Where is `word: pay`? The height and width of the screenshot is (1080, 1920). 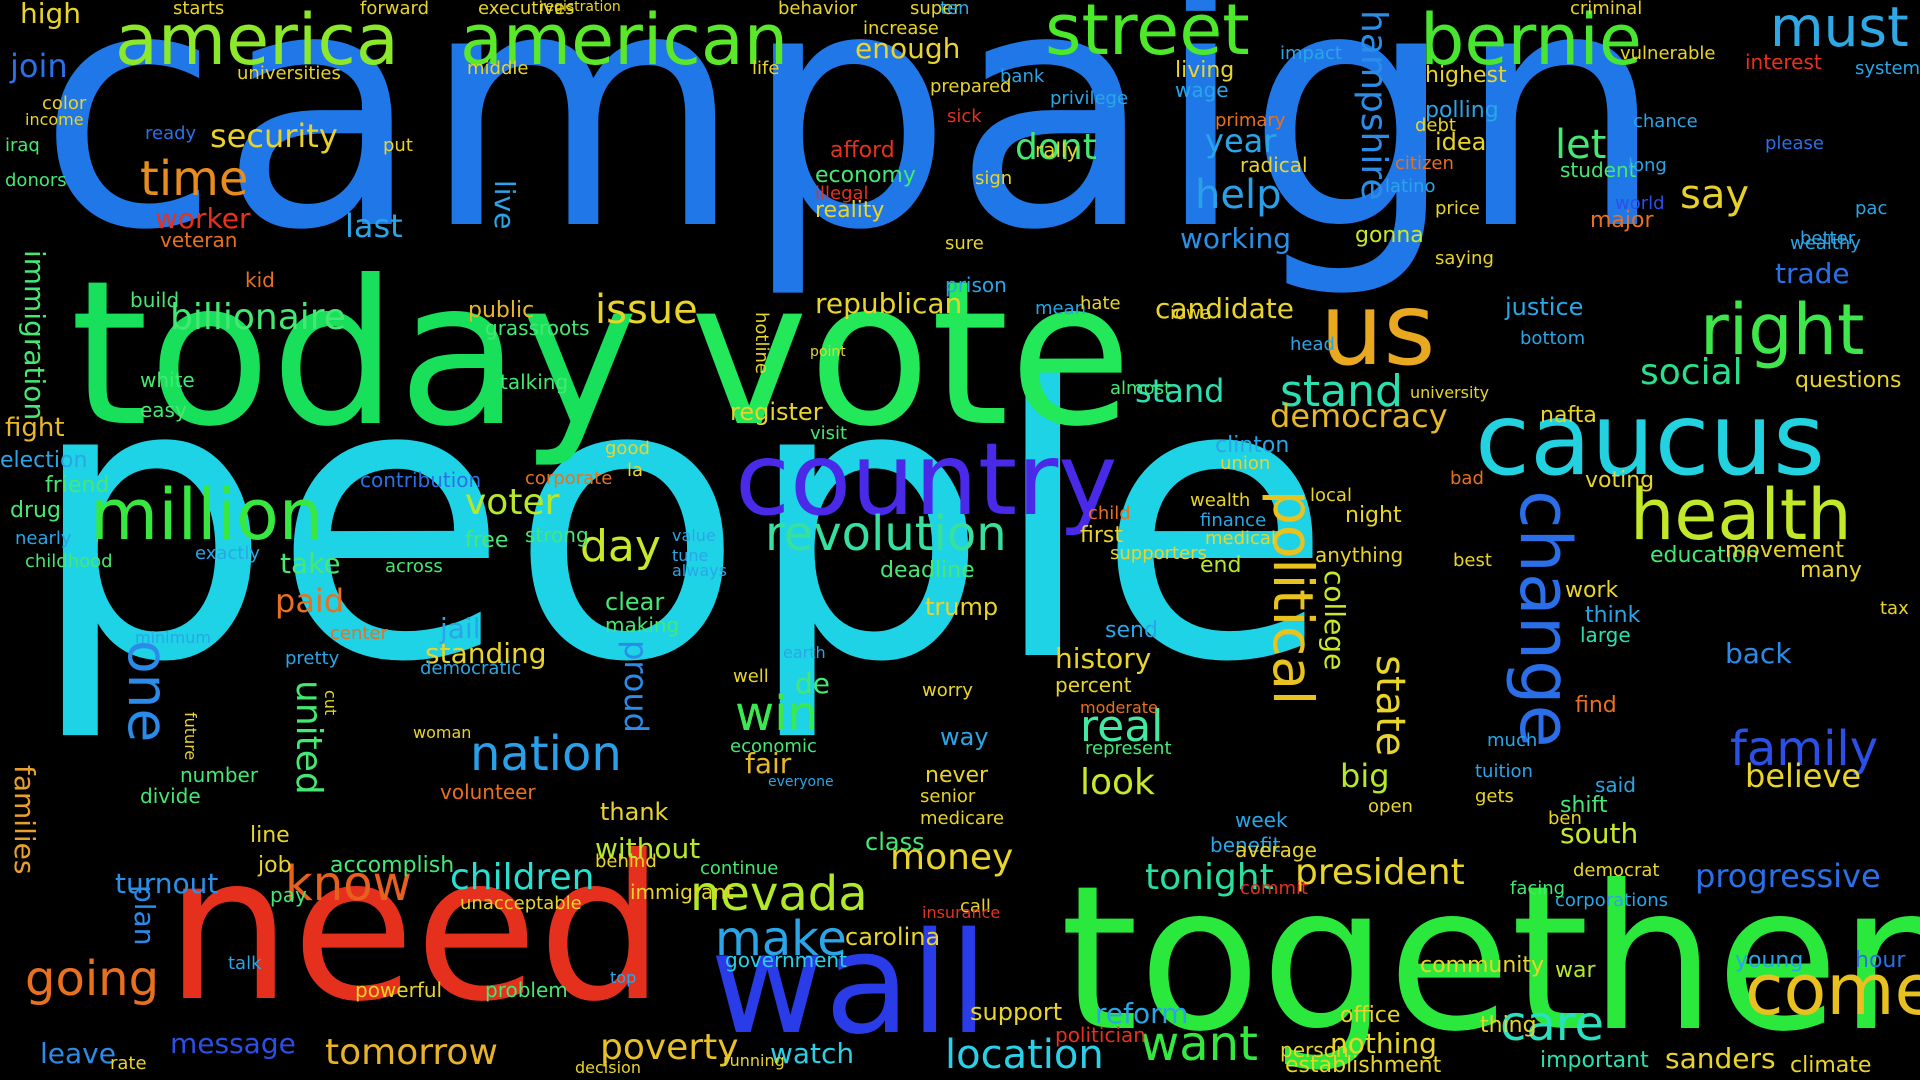
word: pay is located at coordinates (288, 895).